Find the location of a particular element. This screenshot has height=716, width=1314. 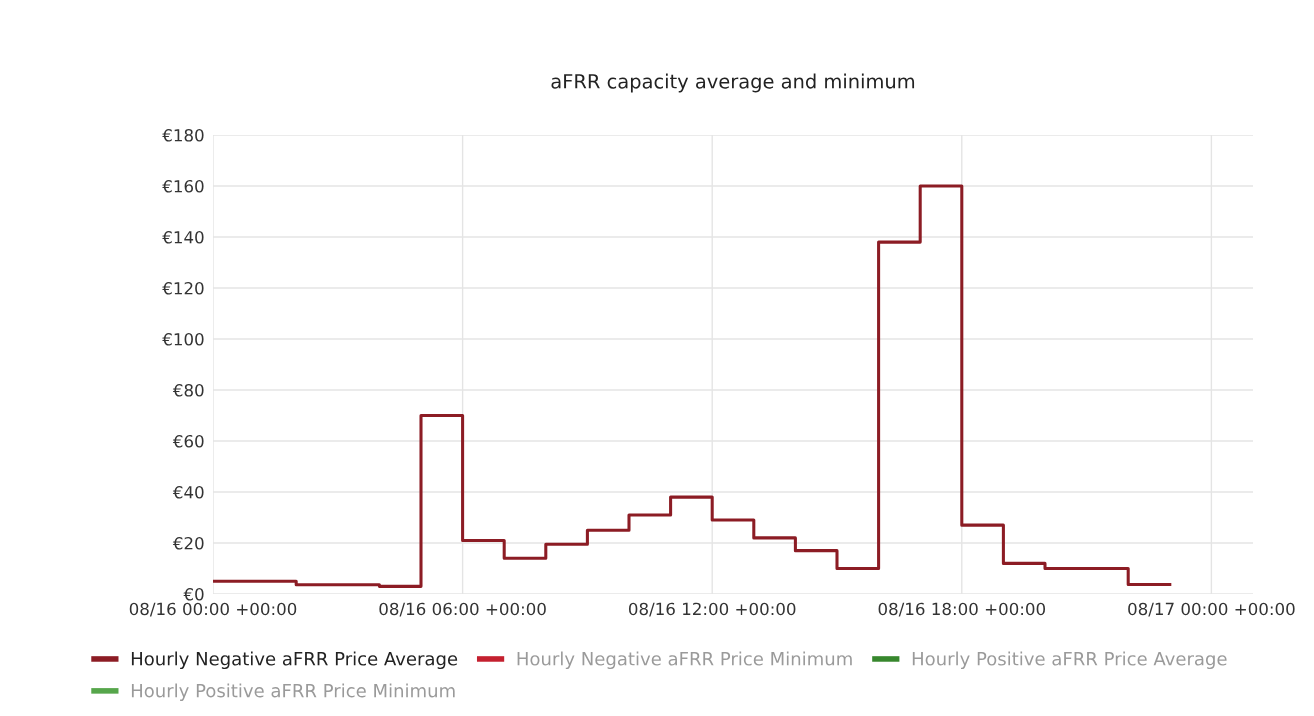

y-tick-label: €120 is located at coordinates (183, 288).